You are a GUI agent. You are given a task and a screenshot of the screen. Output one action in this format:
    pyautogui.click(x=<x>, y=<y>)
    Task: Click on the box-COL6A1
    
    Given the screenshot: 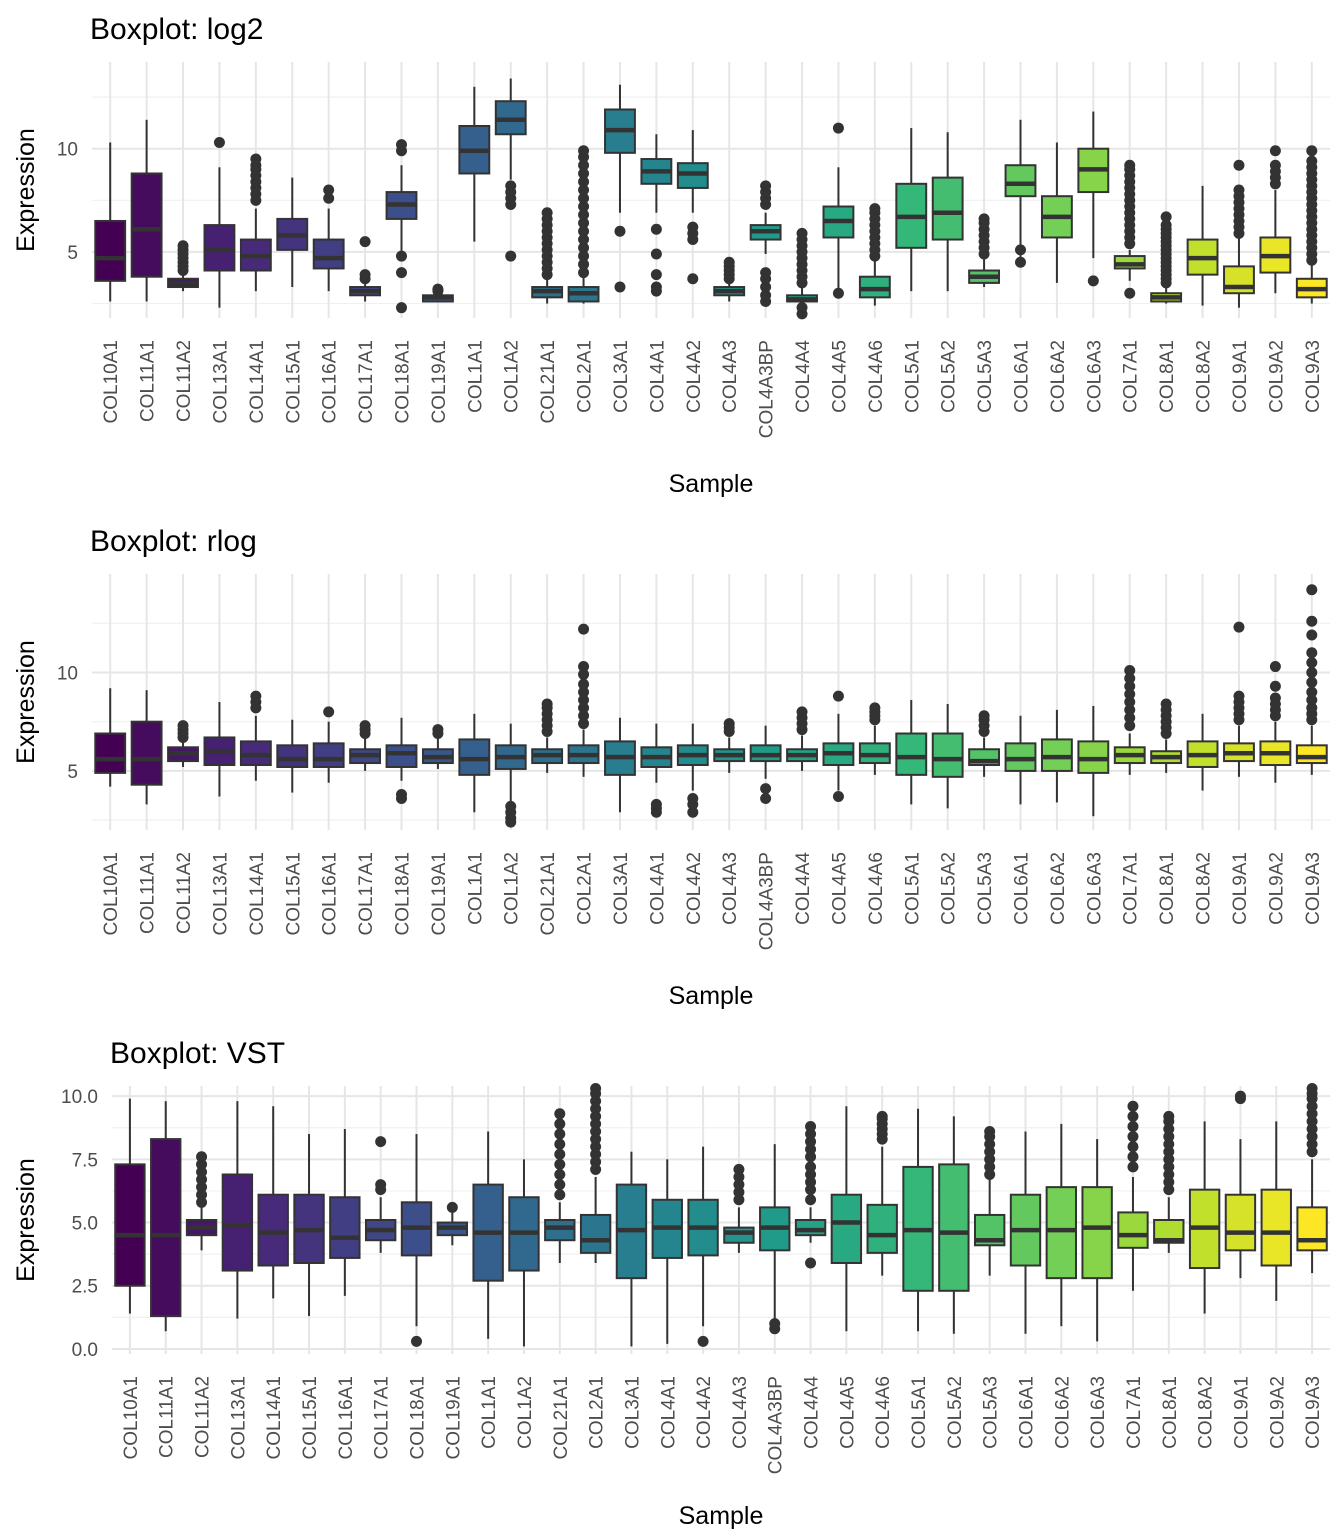 What is the action you would take?
    pyautogui.click(x=1020, y=193)
    